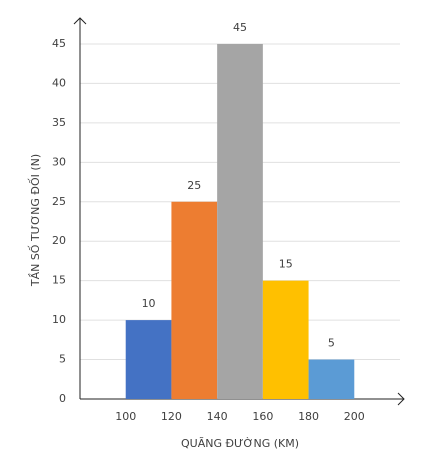  Describe the element at coordinates (59, 122) in the screenshot. I see `y-tick-label: 35` at that location.